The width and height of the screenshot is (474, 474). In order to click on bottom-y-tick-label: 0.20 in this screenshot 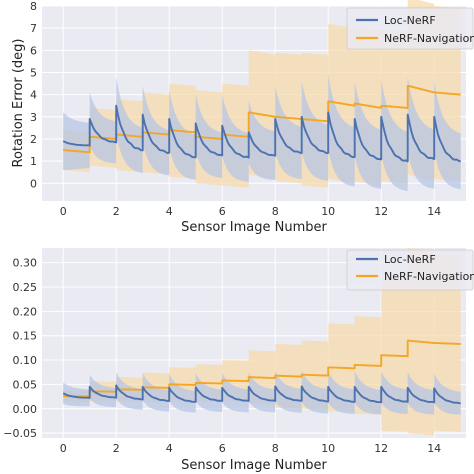, I will do `click(25, 311)`.